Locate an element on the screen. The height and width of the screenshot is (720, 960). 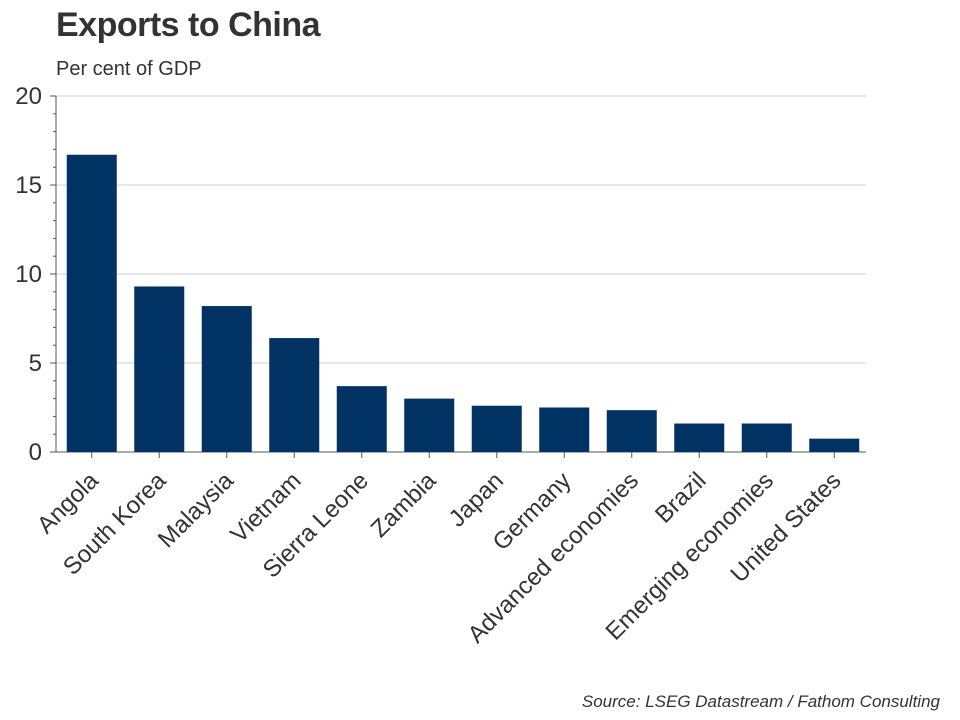
x-tick-label: Brazil is located at coordinates (681, 498).